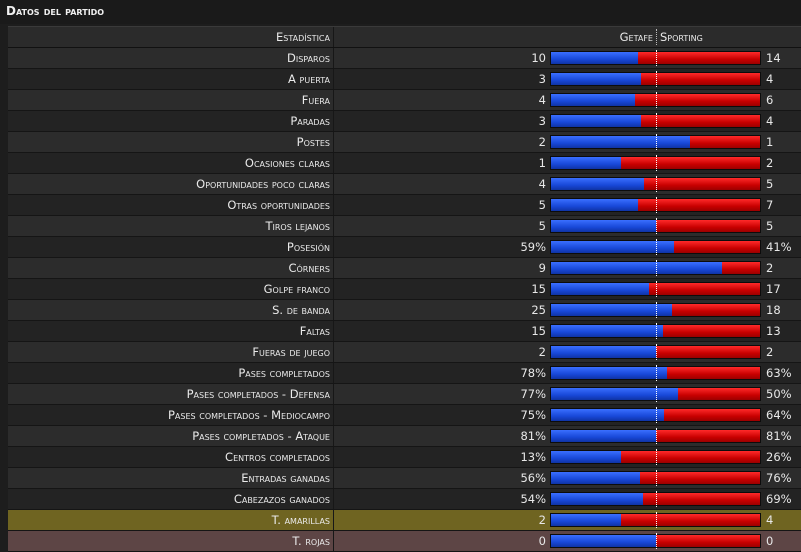 The width and height of the screenshot is (801, 552). What do you see at coordinates (404, 163) in the screenshot?
I see `stat-row: Ocasiones claras 1 2` at bounding box center [404, 163].